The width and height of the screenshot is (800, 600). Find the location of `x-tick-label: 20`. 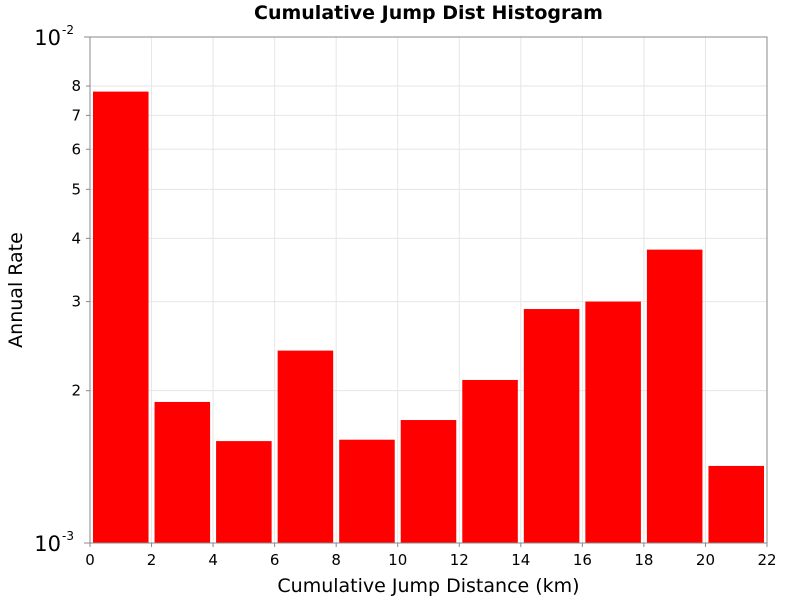

x-tick-label: 20 is located at coordinates (705, 560).